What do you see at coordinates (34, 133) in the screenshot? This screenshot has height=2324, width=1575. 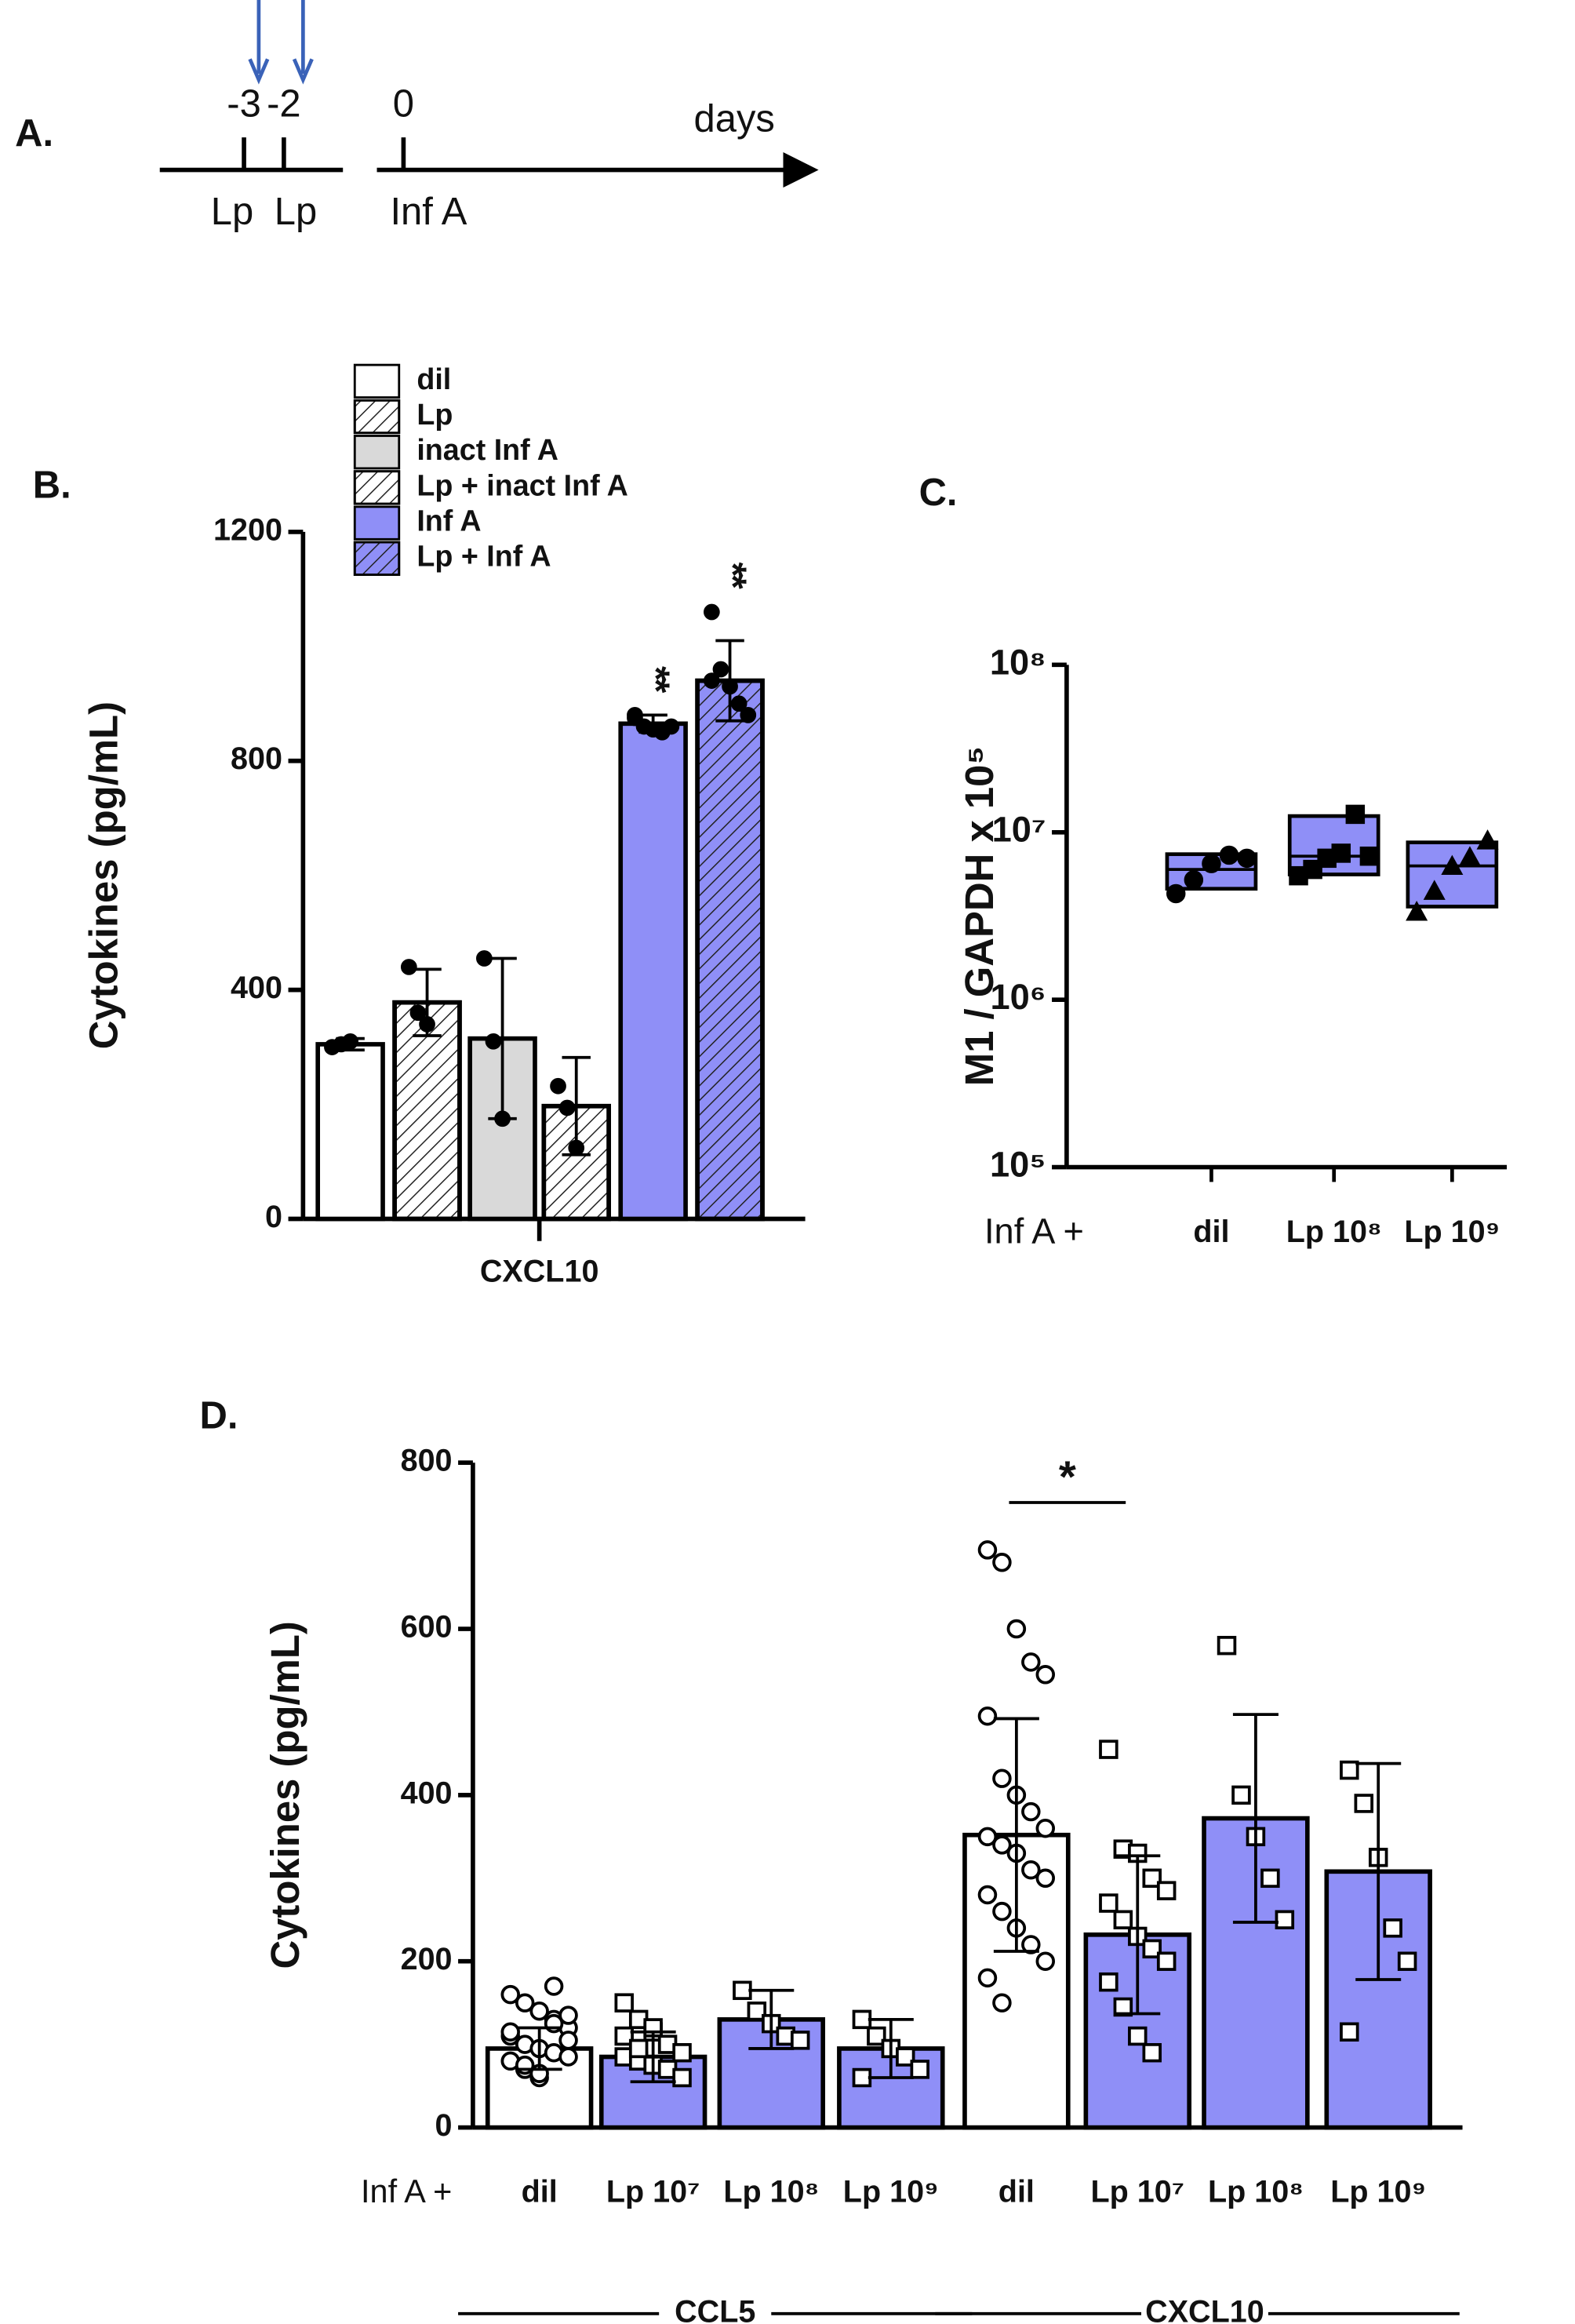 I see `panel-label: A.` at bounding box center [34, 133].